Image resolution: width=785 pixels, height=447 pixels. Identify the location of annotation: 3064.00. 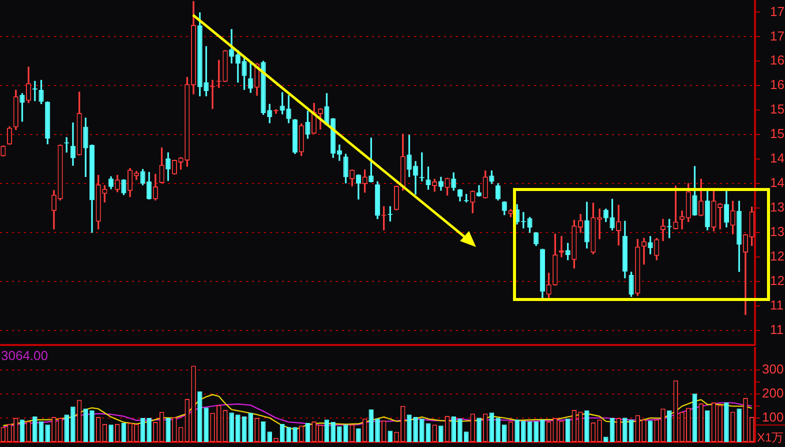
(24, 356).